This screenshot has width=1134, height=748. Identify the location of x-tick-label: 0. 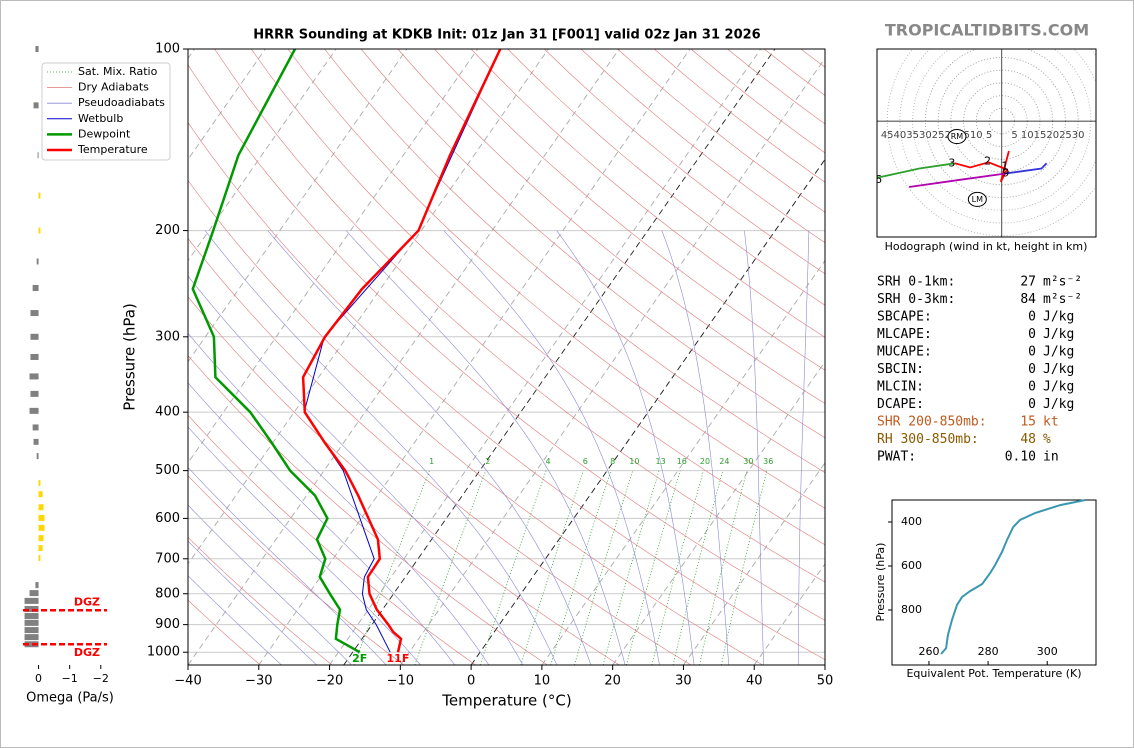
(38, 678).